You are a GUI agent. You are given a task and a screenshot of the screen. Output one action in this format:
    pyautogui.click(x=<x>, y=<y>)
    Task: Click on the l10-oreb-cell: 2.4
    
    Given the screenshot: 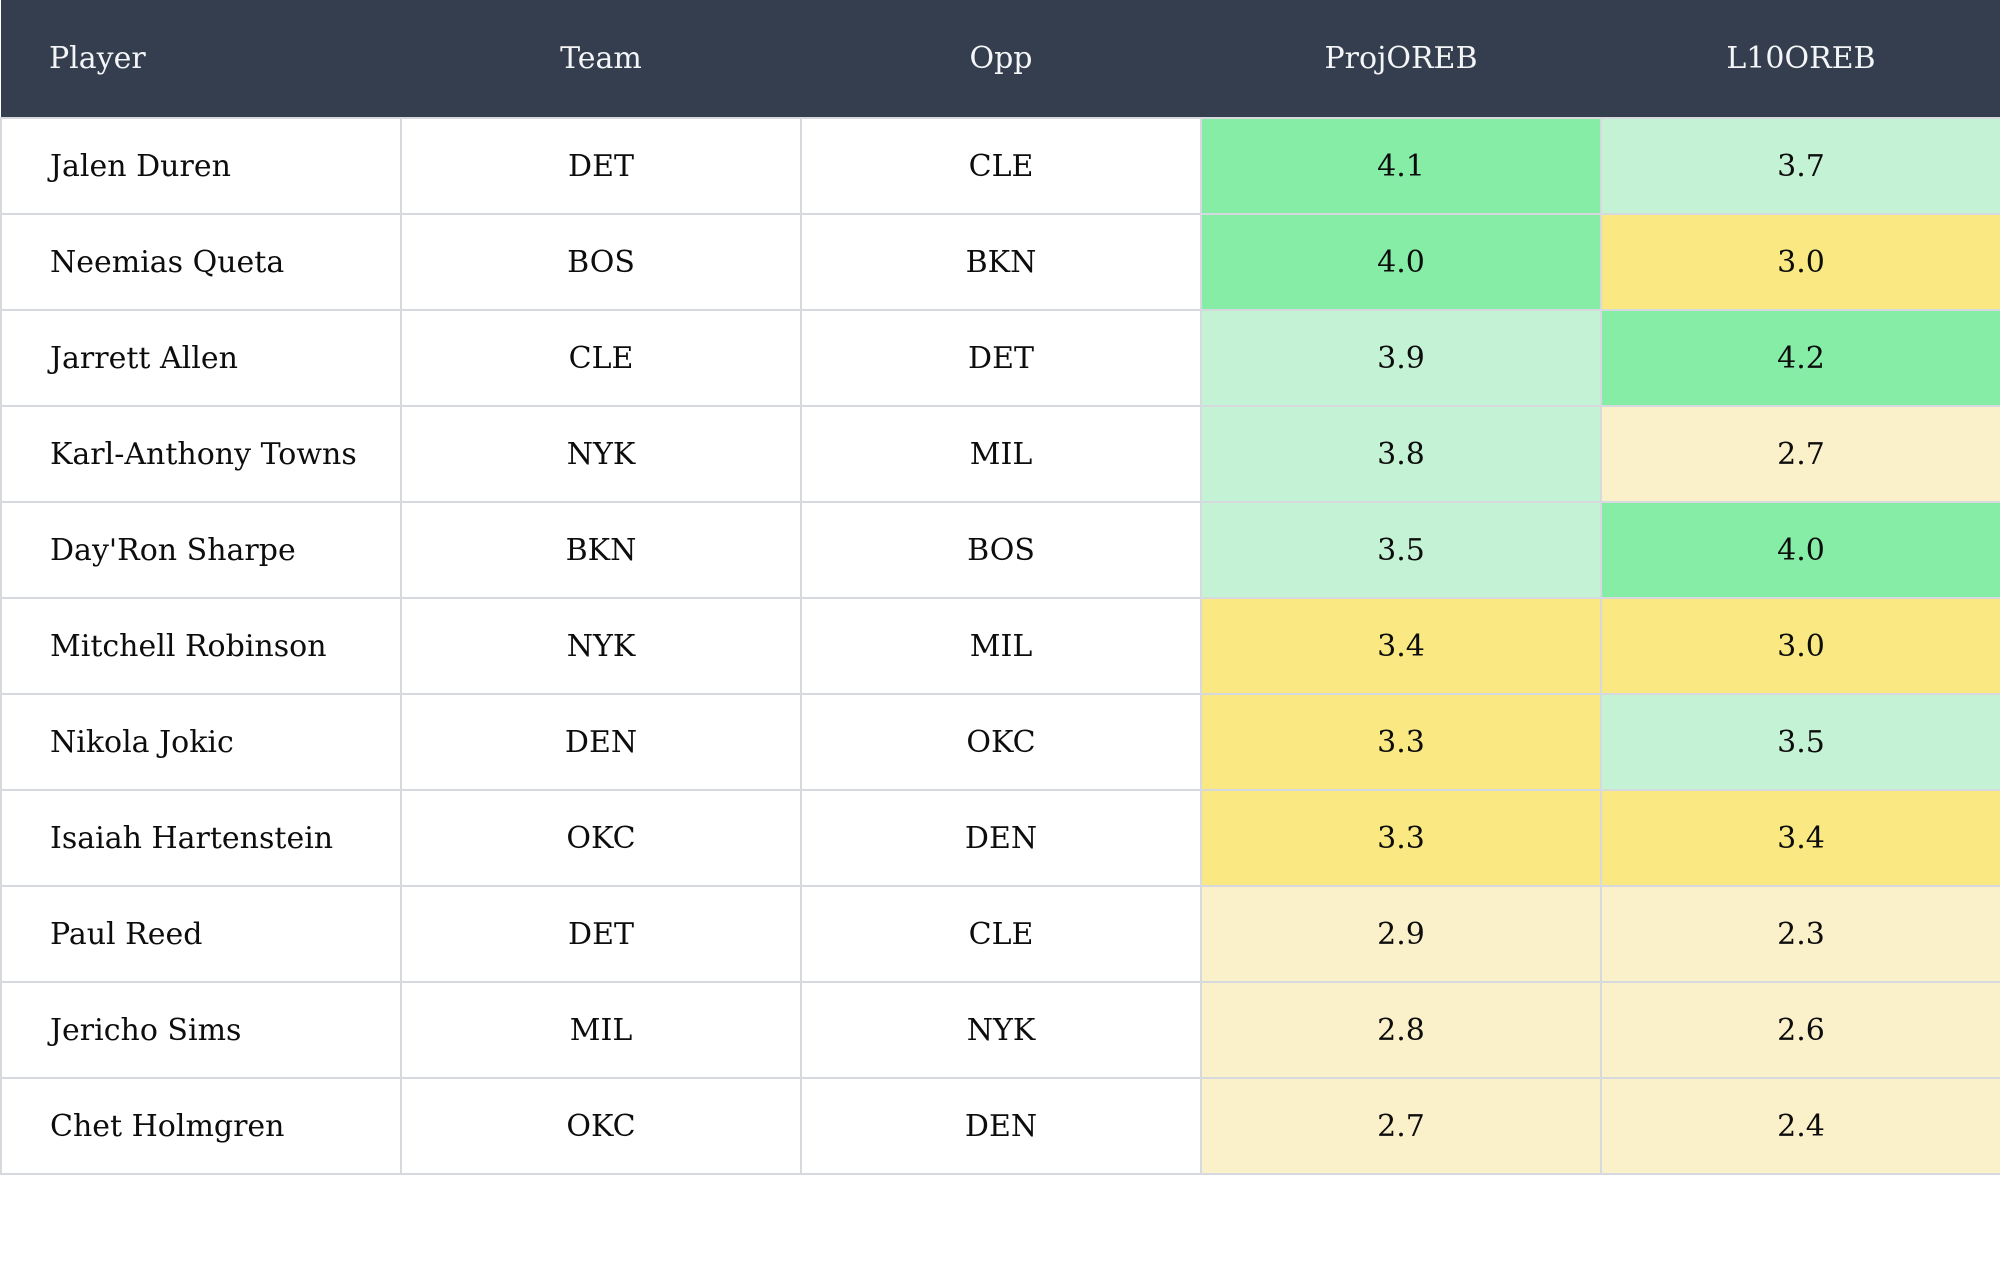 What is the action you would take?
    pyautogui.click(x=1800, y=1126)
    